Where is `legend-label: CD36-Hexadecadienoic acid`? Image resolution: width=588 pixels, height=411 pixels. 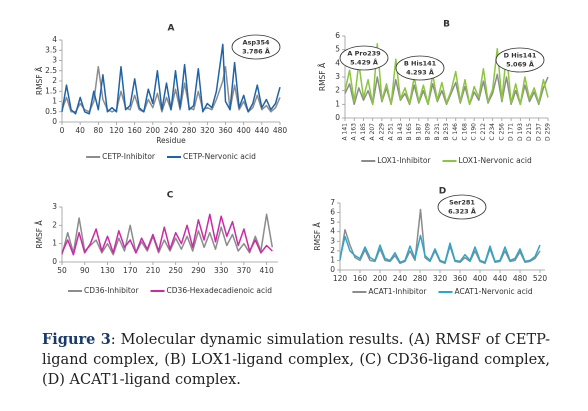 legend-label: CD36-Hexadecadienoic acid is located at coordinates (220, 290).